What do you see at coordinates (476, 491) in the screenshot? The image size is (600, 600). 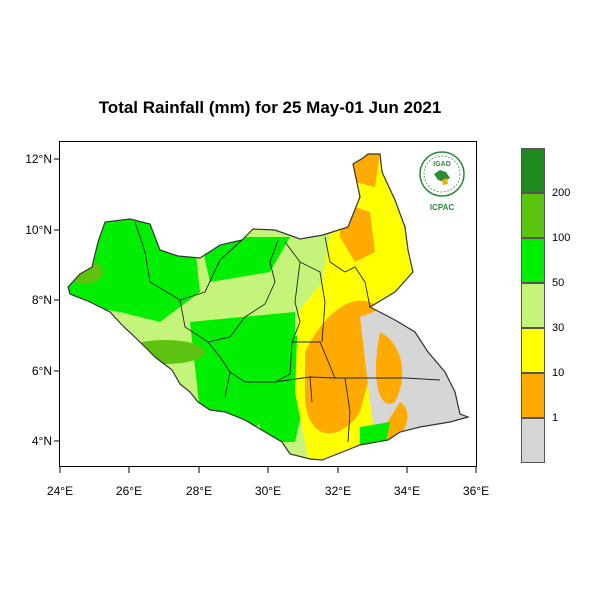 I see `x-tick-36e: 36°E` at bounding box center [476, 491].